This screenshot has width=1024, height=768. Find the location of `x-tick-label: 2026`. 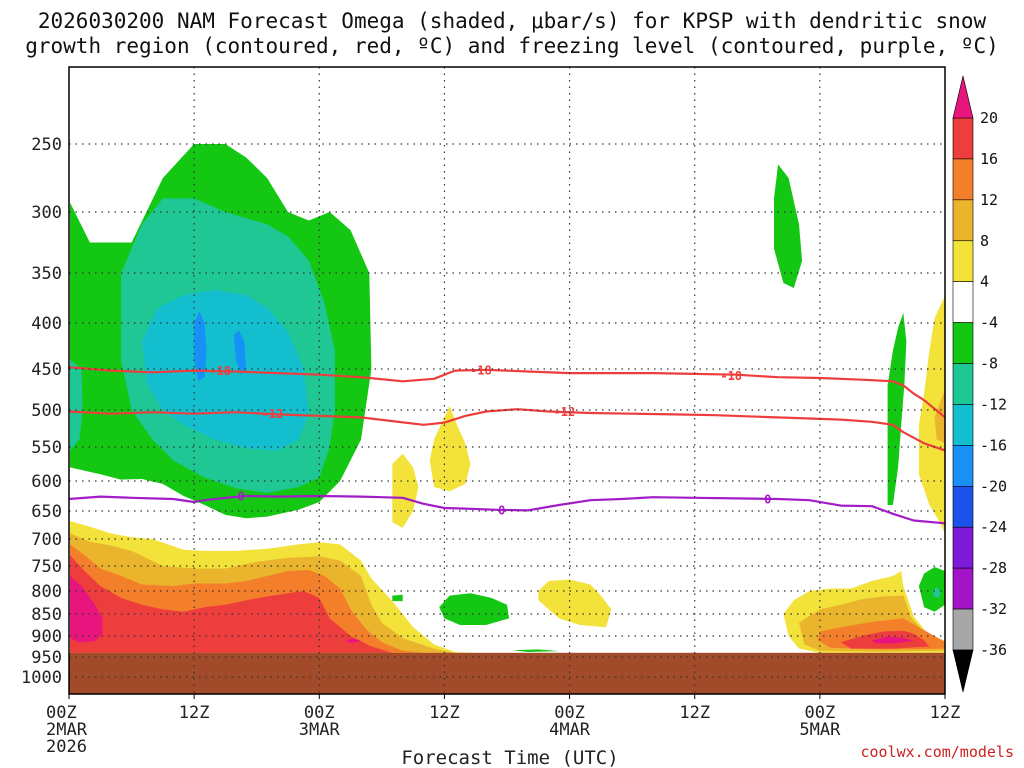

x-tick-label: 2026 is located at coordinates (66, 747).